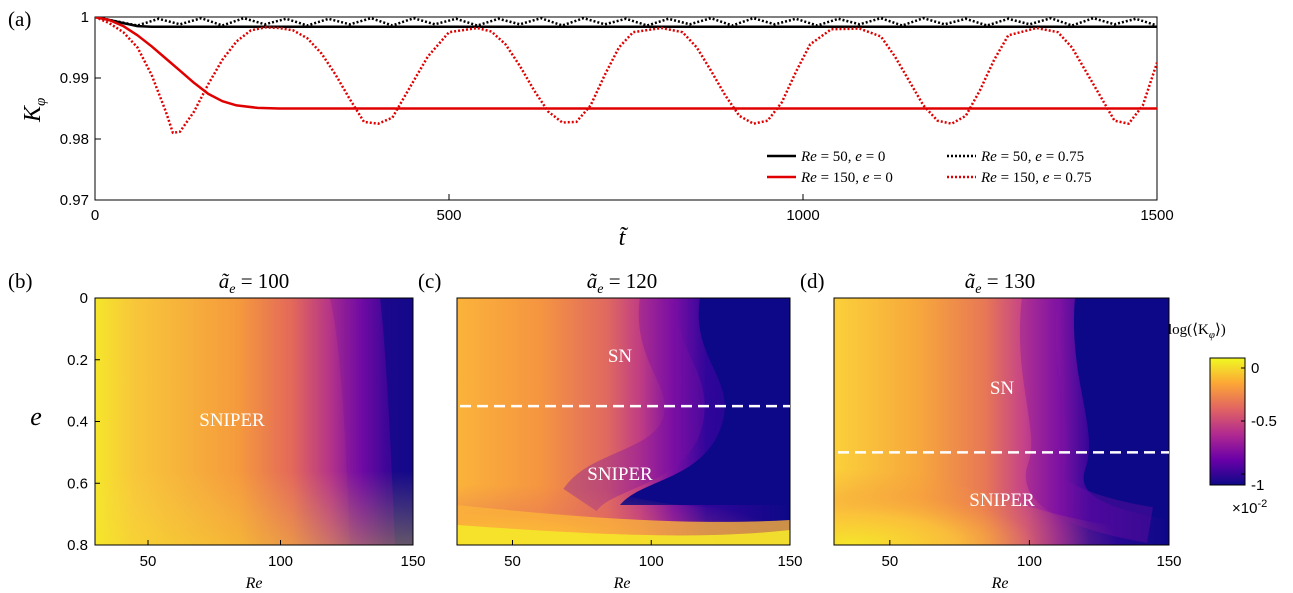 The height and width of the screenshot is (593, 1293). I want to click on legend-item-1: Re = 50, e = 0.75, so click(1032, 157).